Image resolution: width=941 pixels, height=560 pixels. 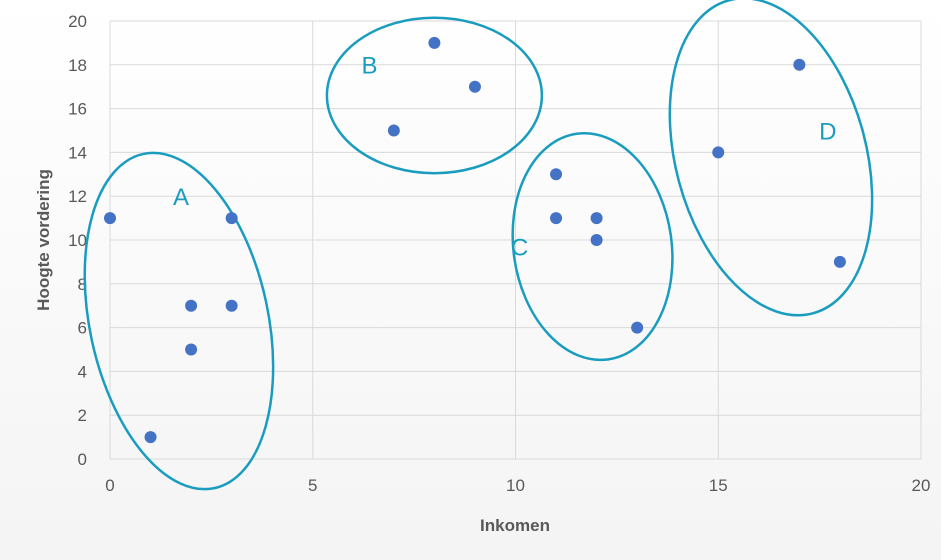 What do you see at coordinates (515, 525) in the screenshot?
I see `x-axis-title: Inkomen` at bounding box center [515, 525].